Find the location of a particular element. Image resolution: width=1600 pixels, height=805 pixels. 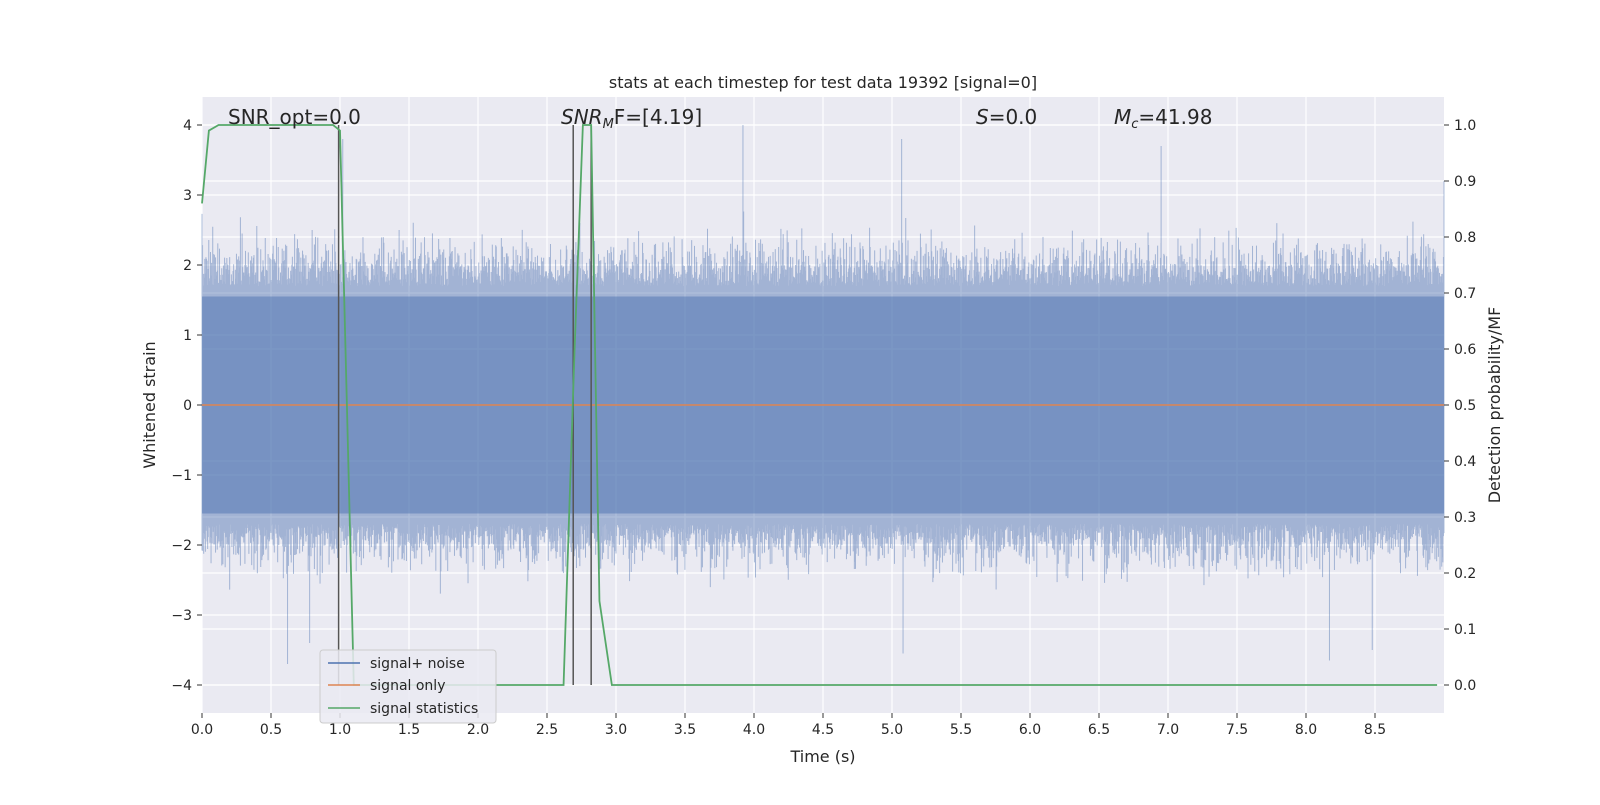

x-tick-label: 7.0 is located at coordinates (1168, 730).